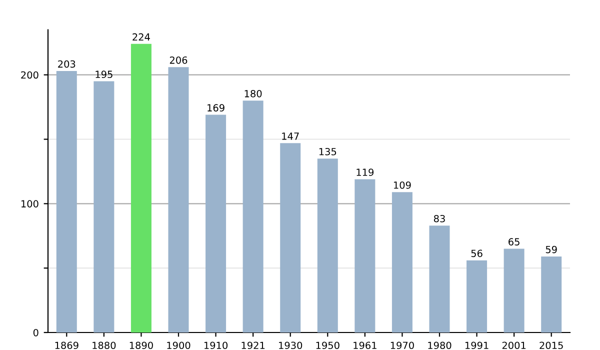 The height and width of the screenshot is (350, 600). What do you see at coordinates (66, 346) in the screenshot?
I see `x-tick-label: 1869` at bounding box center [66, 346].